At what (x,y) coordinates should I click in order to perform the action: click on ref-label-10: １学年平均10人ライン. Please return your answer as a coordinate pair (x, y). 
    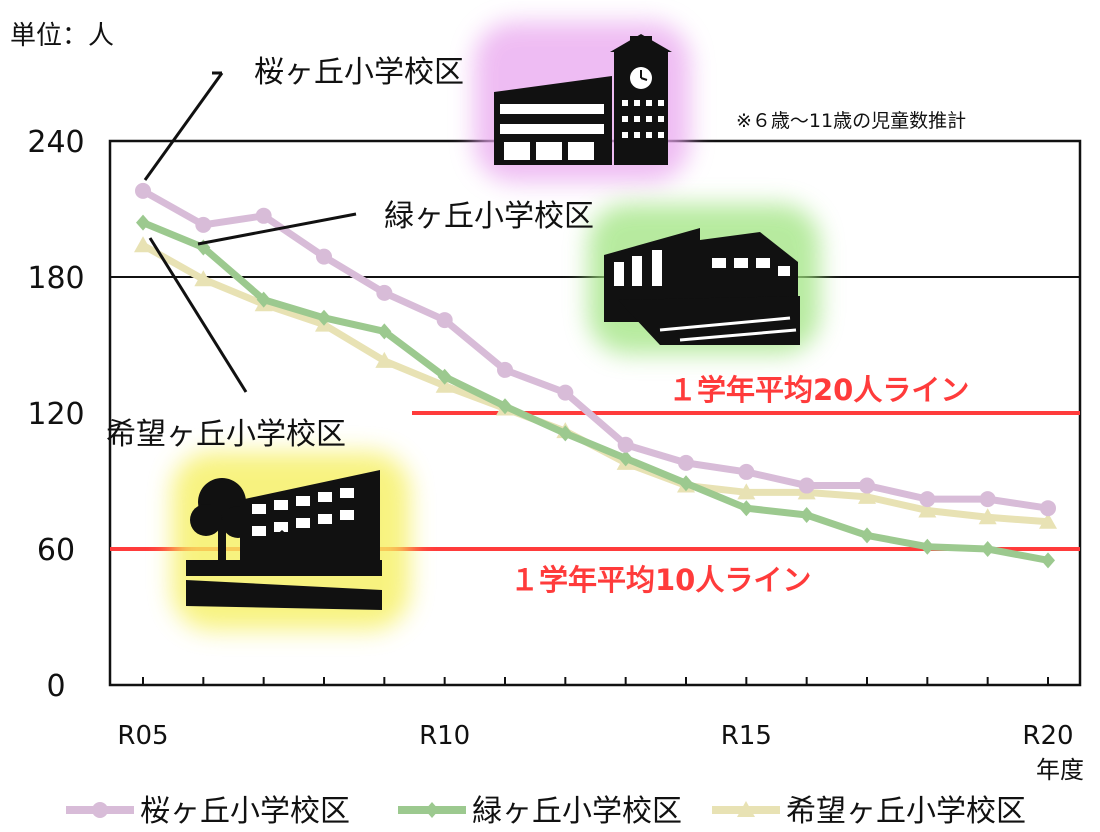
    Looking at the image, I should click on (660, 580).